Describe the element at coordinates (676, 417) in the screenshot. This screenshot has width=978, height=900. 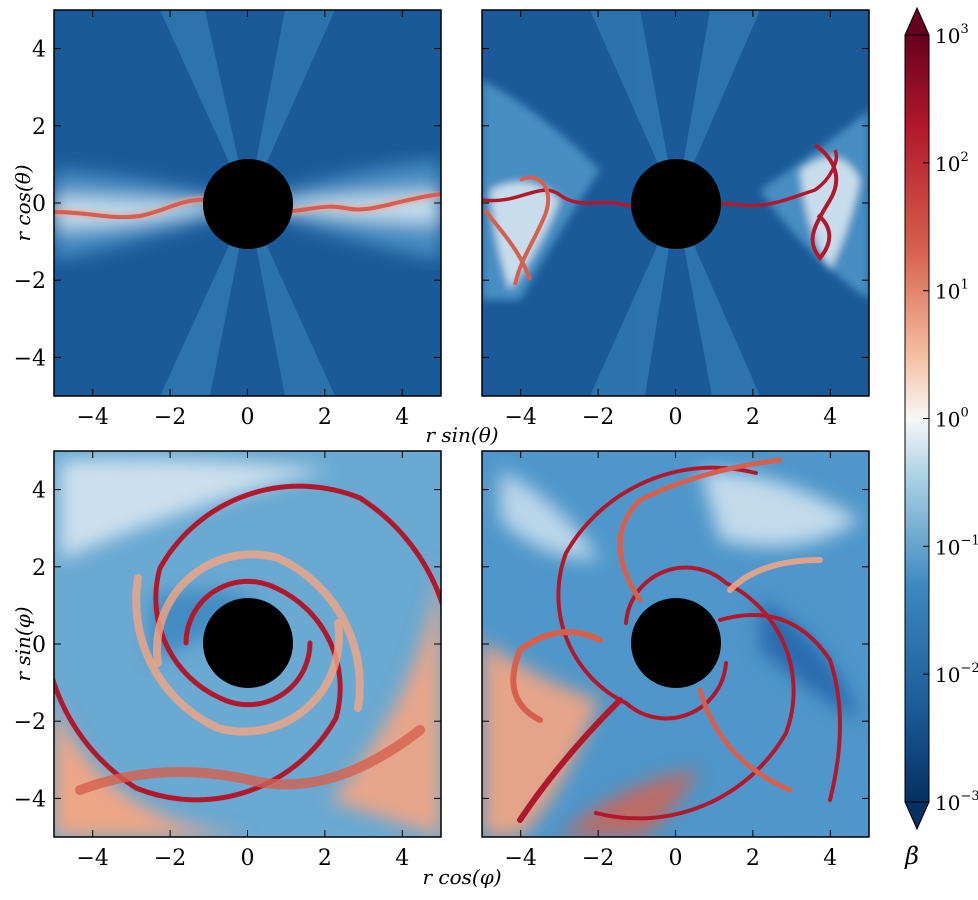
I see `panel-top-right-xtick-label: 0` at that location.